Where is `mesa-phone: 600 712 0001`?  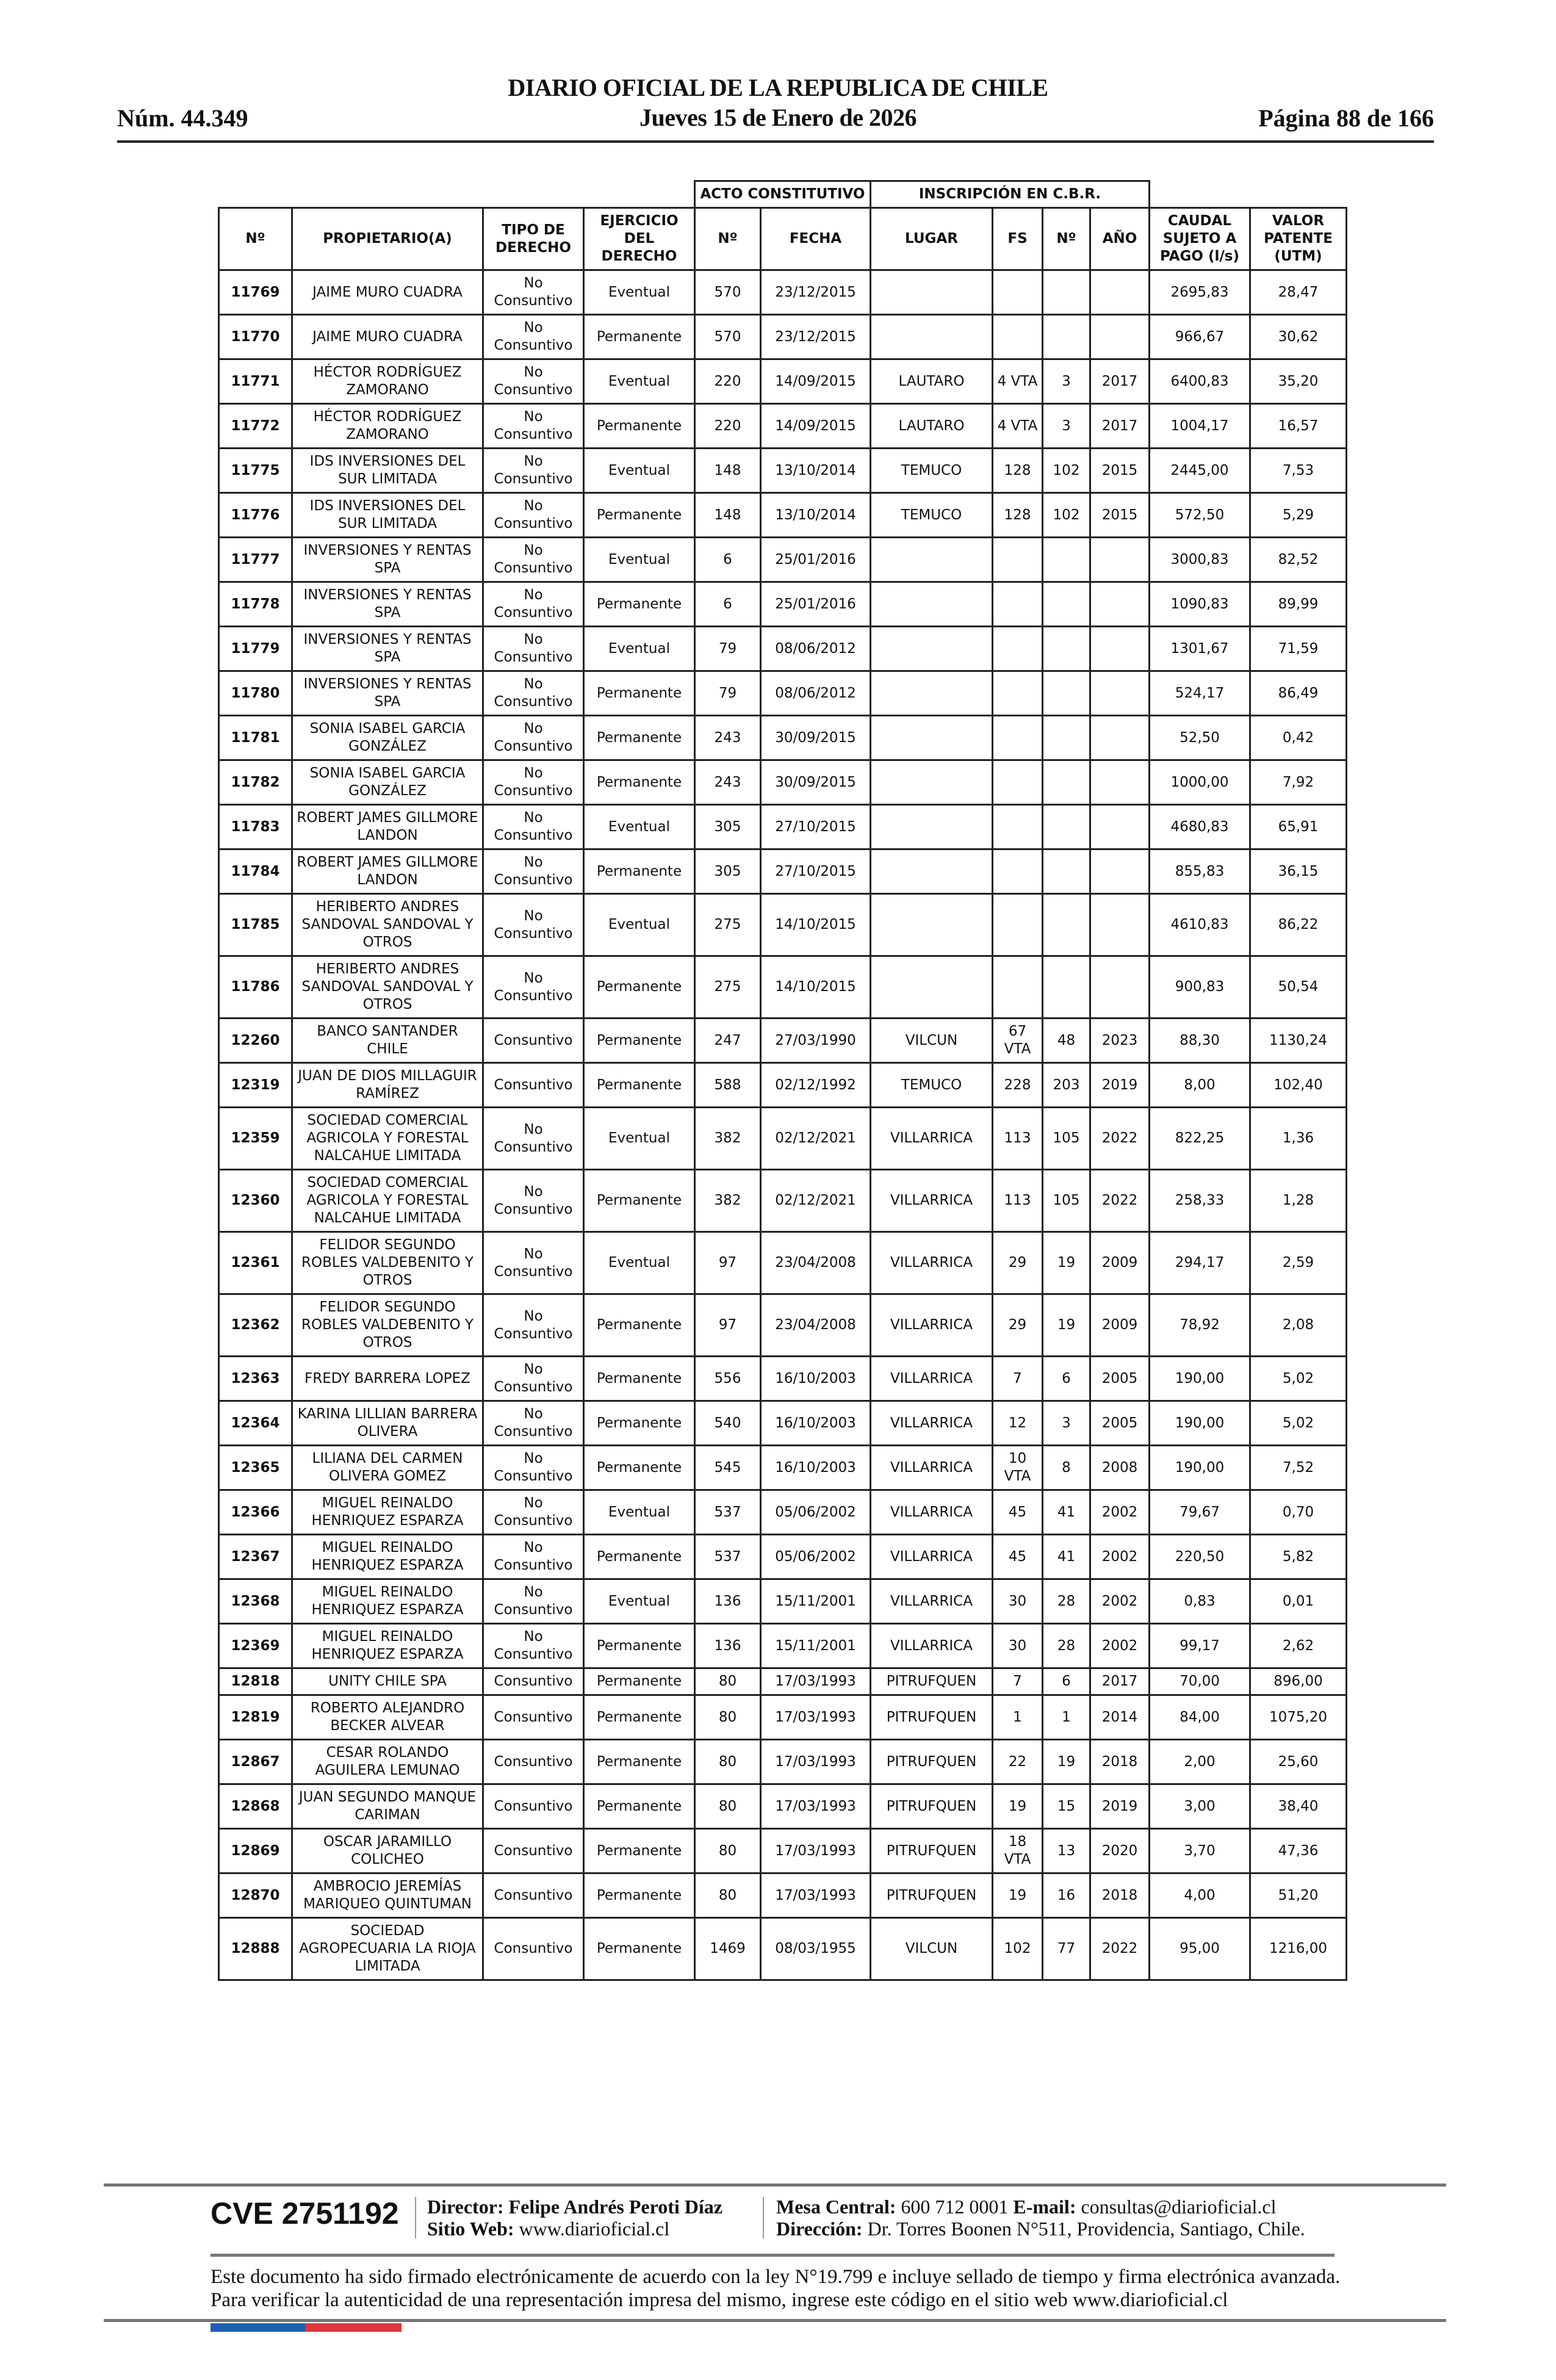 mesa-phone: 600 712 0001 is located at coordinates (955, 2207).